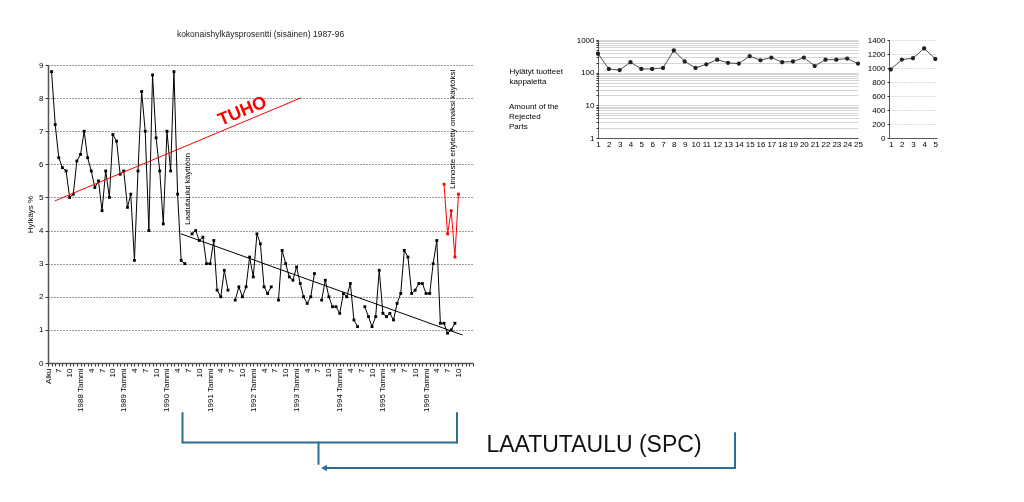  I want to click on y-tick-label: 600, so click(879, 96).